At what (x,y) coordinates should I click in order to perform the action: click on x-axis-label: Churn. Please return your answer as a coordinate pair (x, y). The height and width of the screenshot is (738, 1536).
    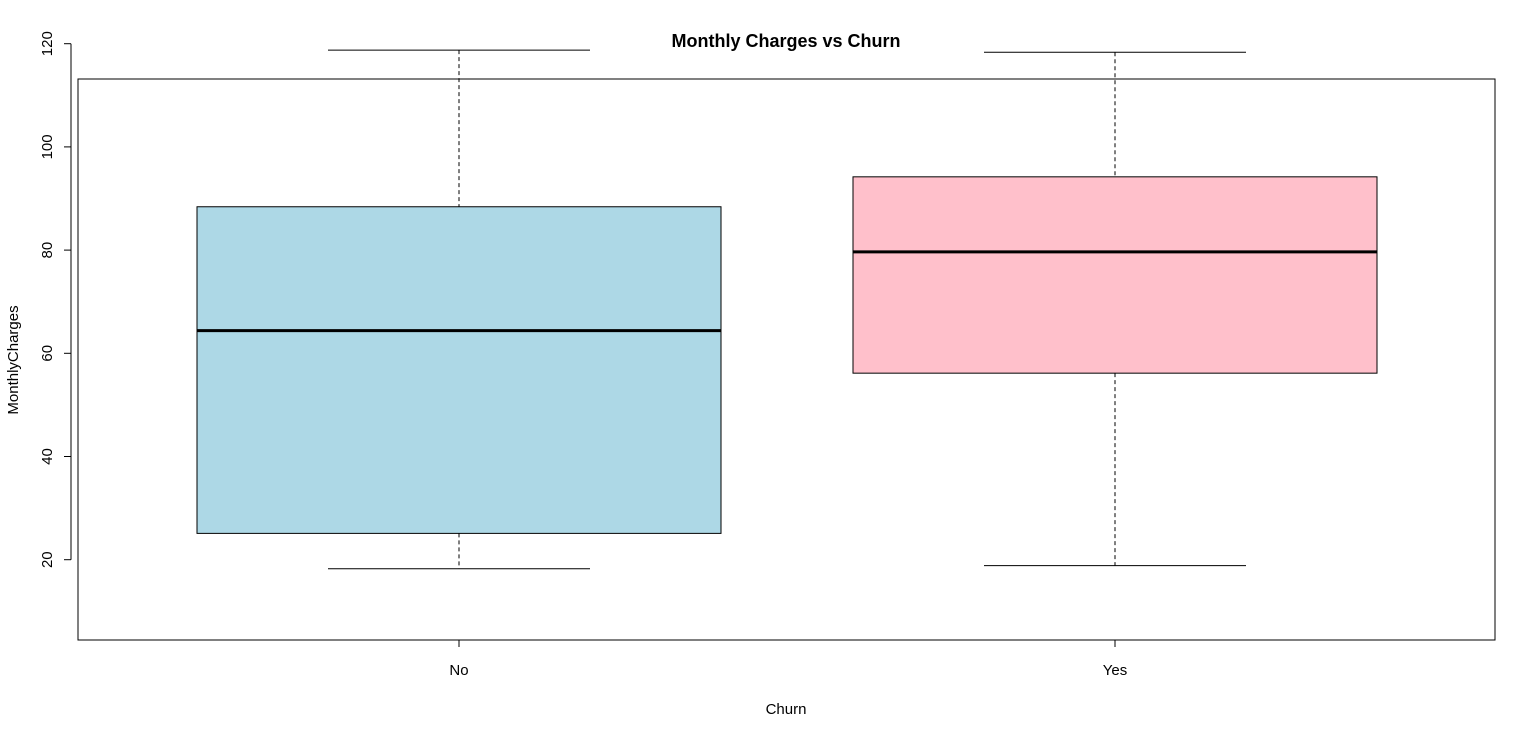
    Looking at the image, I should click on (786, 709).